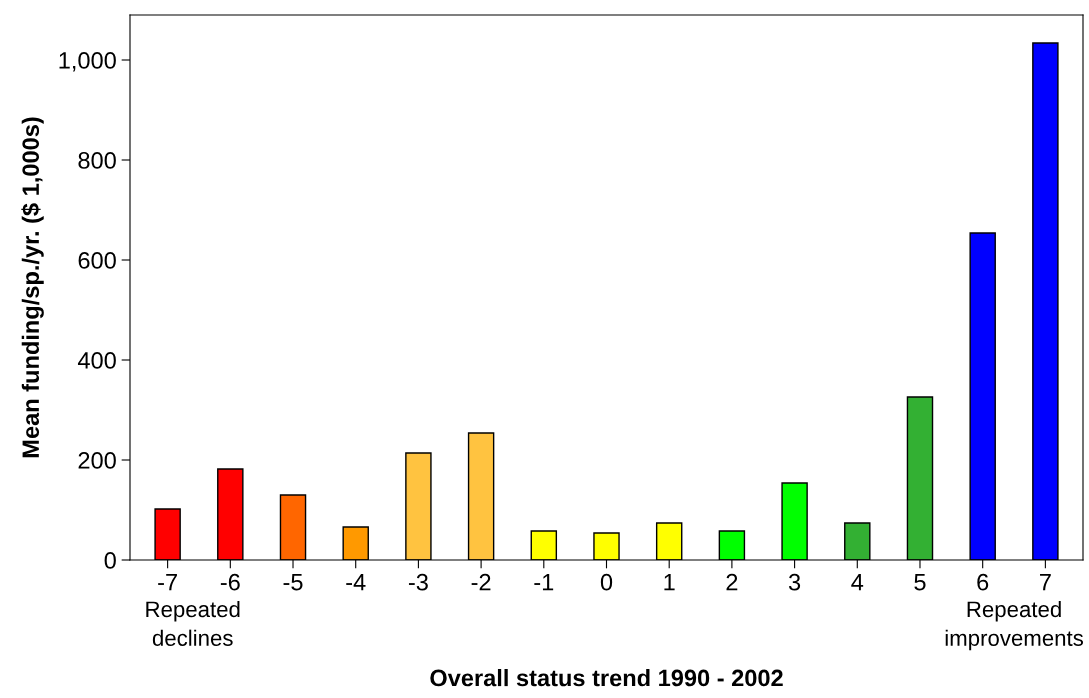  Describe the element at coordinates (97, 260) in the screenshot. I see `y-tick-label: 600` at that location.